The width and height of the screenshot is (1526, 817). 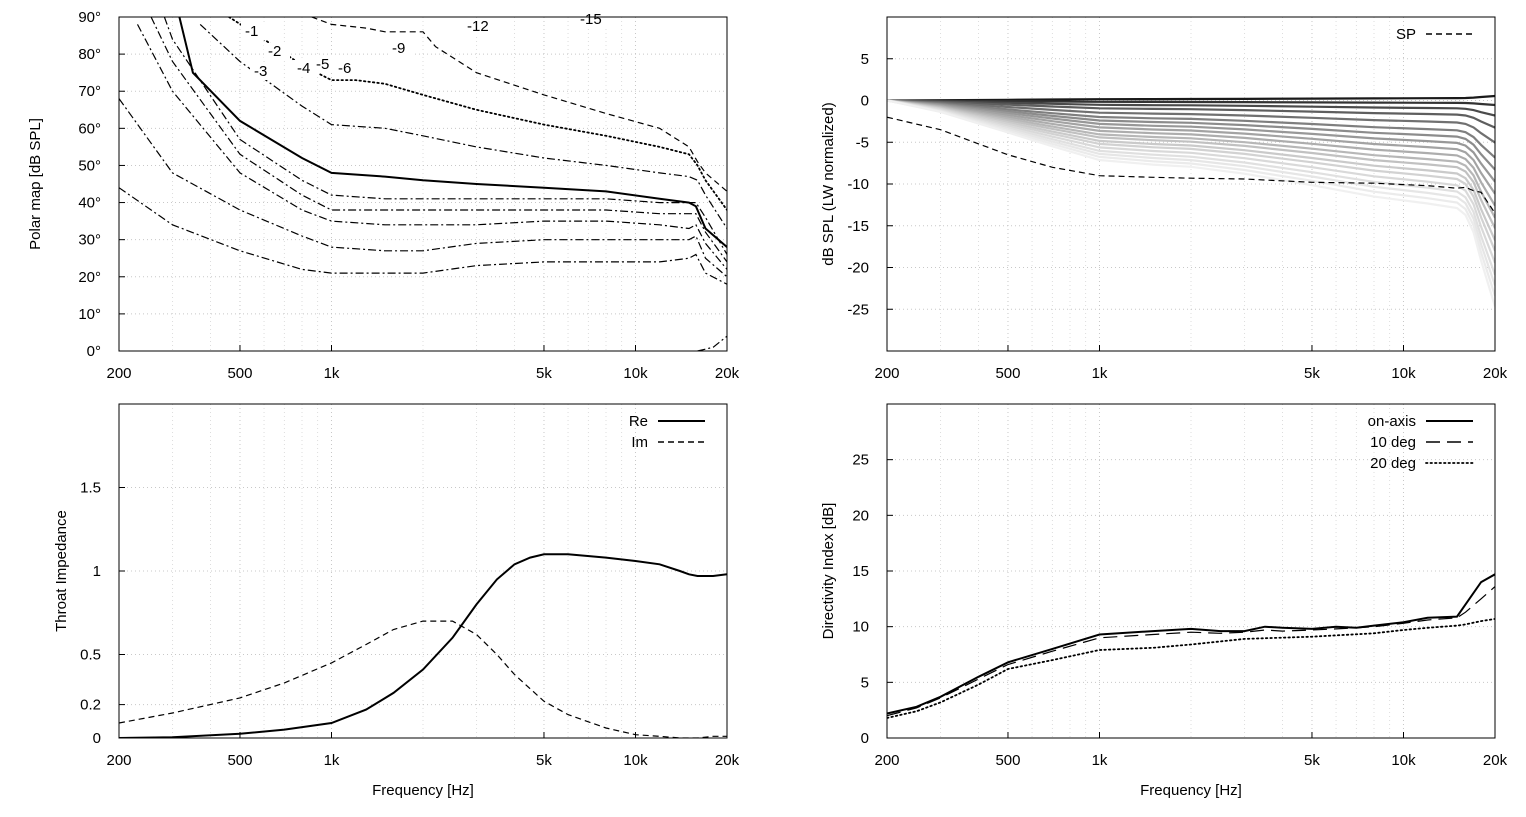 What do you see at coordinates (828, 571) in the screenshot?
I see `y-axis-label: Directivity Index [dB]` at bounding box center [828, 571].